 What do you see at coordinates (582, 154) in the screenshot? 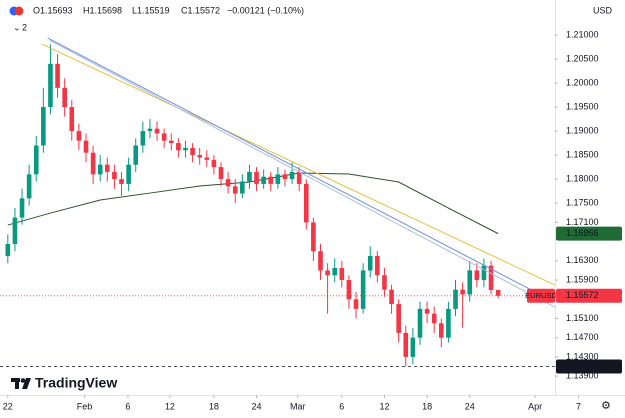
I see `y-tick-label: 1.18500` at bounding box center [582, 154].